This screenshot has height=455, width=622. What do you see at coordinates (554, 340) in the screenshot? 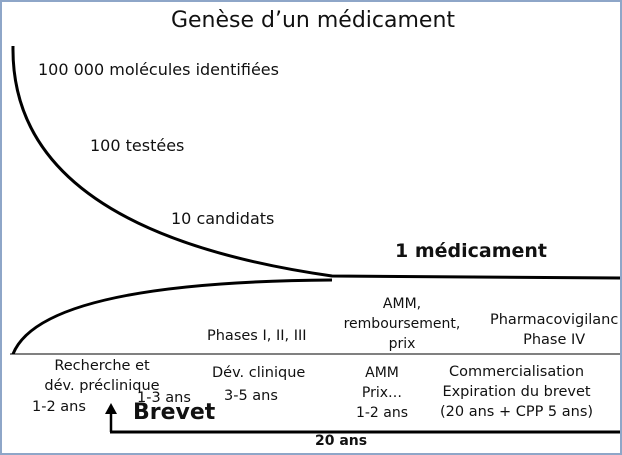
I see `pharma-line-2: Phase IV` at bounding box center [554, 340].